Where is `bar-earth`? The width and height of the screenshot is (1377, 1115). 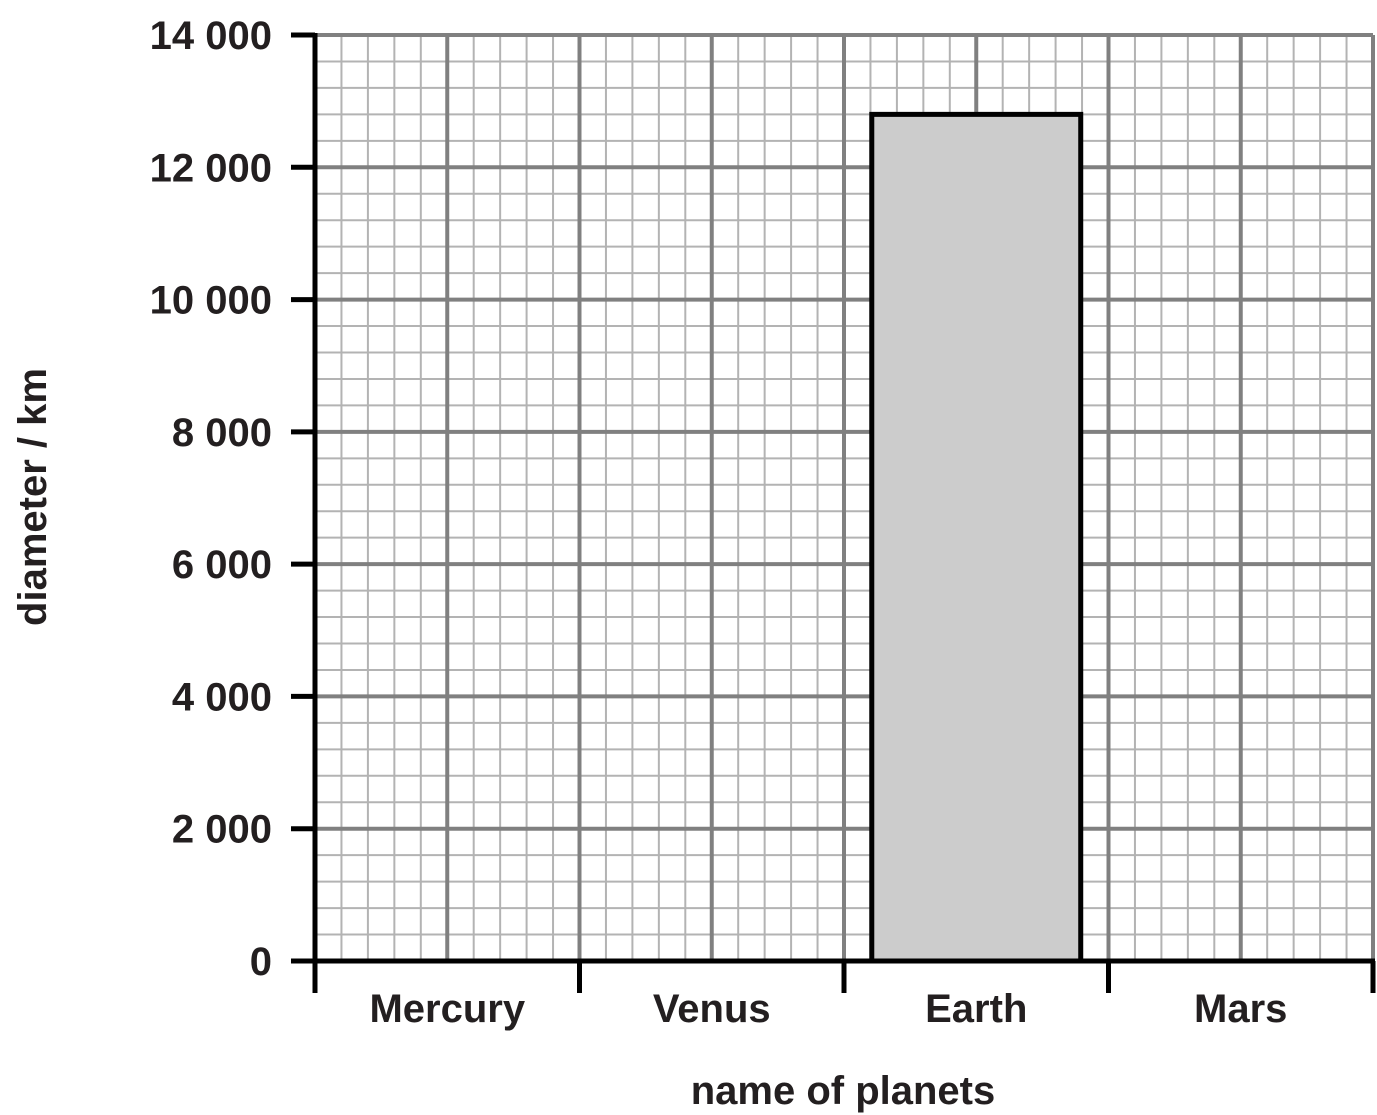 bar-earth is located at coordinates (976, 537).